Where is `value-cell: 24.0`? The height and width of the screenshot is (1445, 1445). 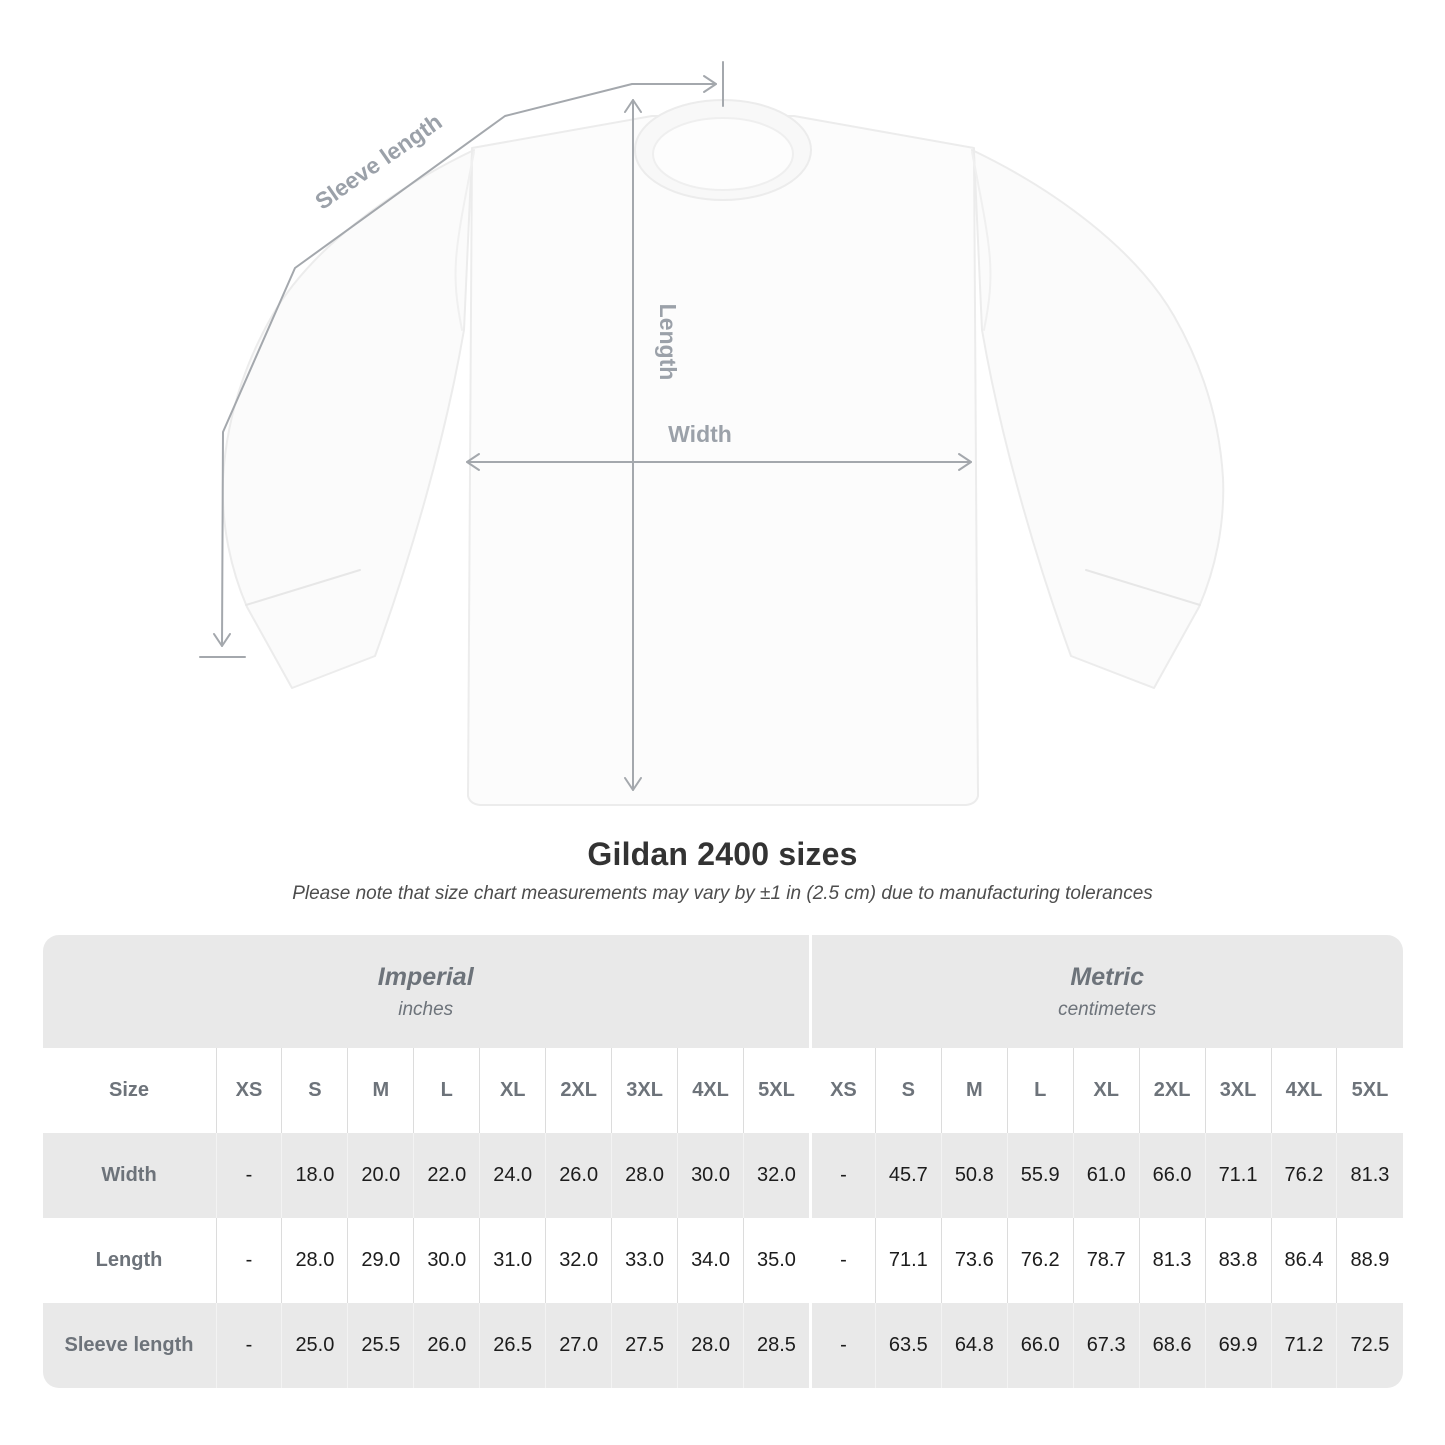 value-cell: 24.0 is located at coordinates (512, 1175).